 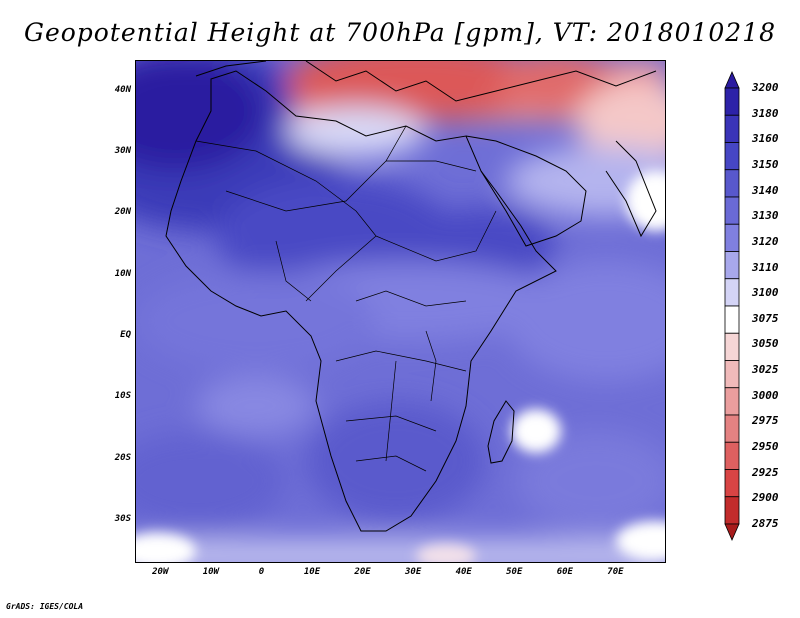 What do you see at coordinates (765, 190) in the screenshot?
I see `colorbar-level-label: 3140` at bounding box center [765, 190].